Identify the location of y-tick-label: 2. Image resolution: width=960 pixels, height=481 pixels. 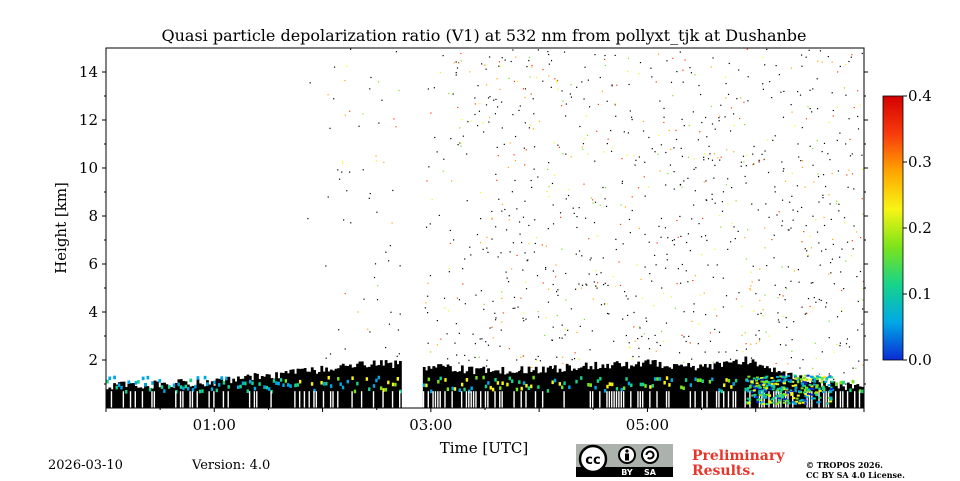
(93, 360).